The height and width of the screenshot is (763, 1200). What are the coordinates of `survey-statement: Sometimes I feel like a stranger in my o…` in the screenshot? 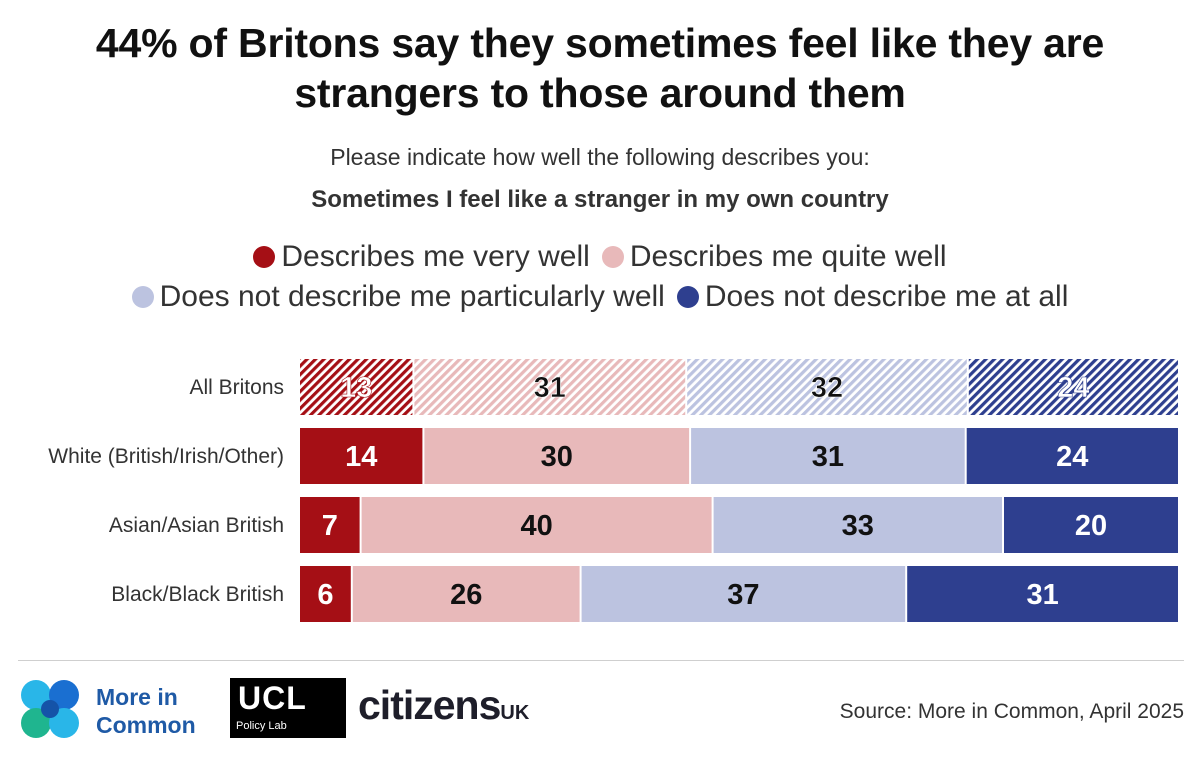 It's located at (600, 199).